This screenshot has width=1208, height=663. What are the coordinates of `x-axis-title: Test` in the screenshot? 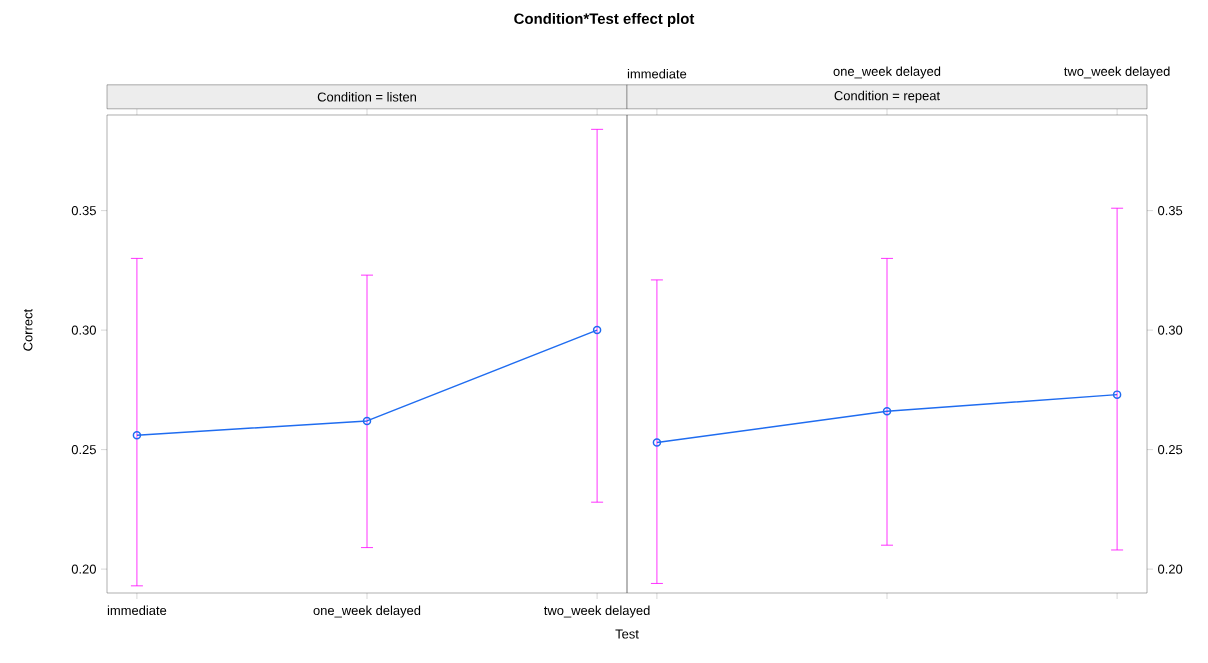 It's located at (627, 634).